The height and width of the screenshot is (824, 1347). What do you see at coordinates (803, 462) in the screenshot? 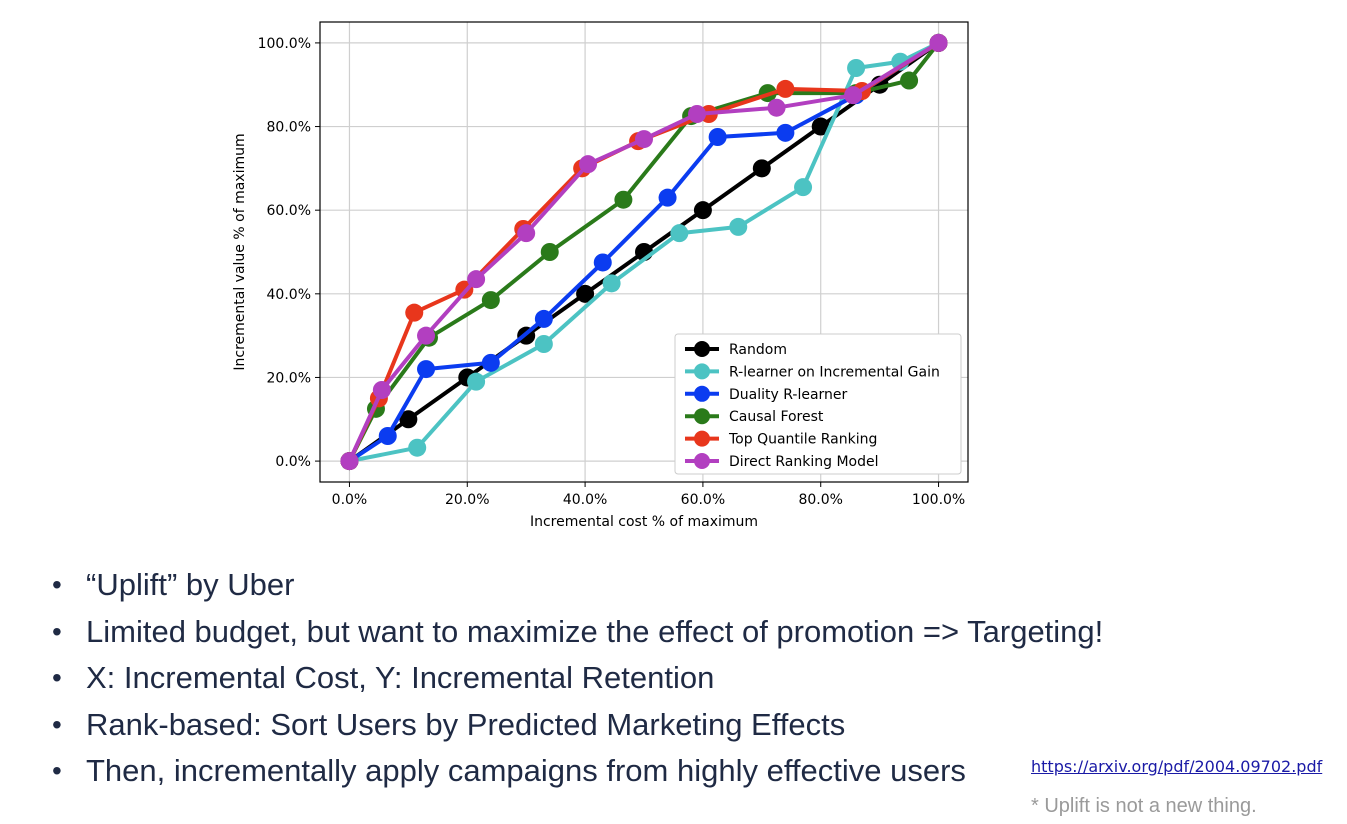
I see `legend-label: Direct Ranking Model` at bounding box center [803, 462].